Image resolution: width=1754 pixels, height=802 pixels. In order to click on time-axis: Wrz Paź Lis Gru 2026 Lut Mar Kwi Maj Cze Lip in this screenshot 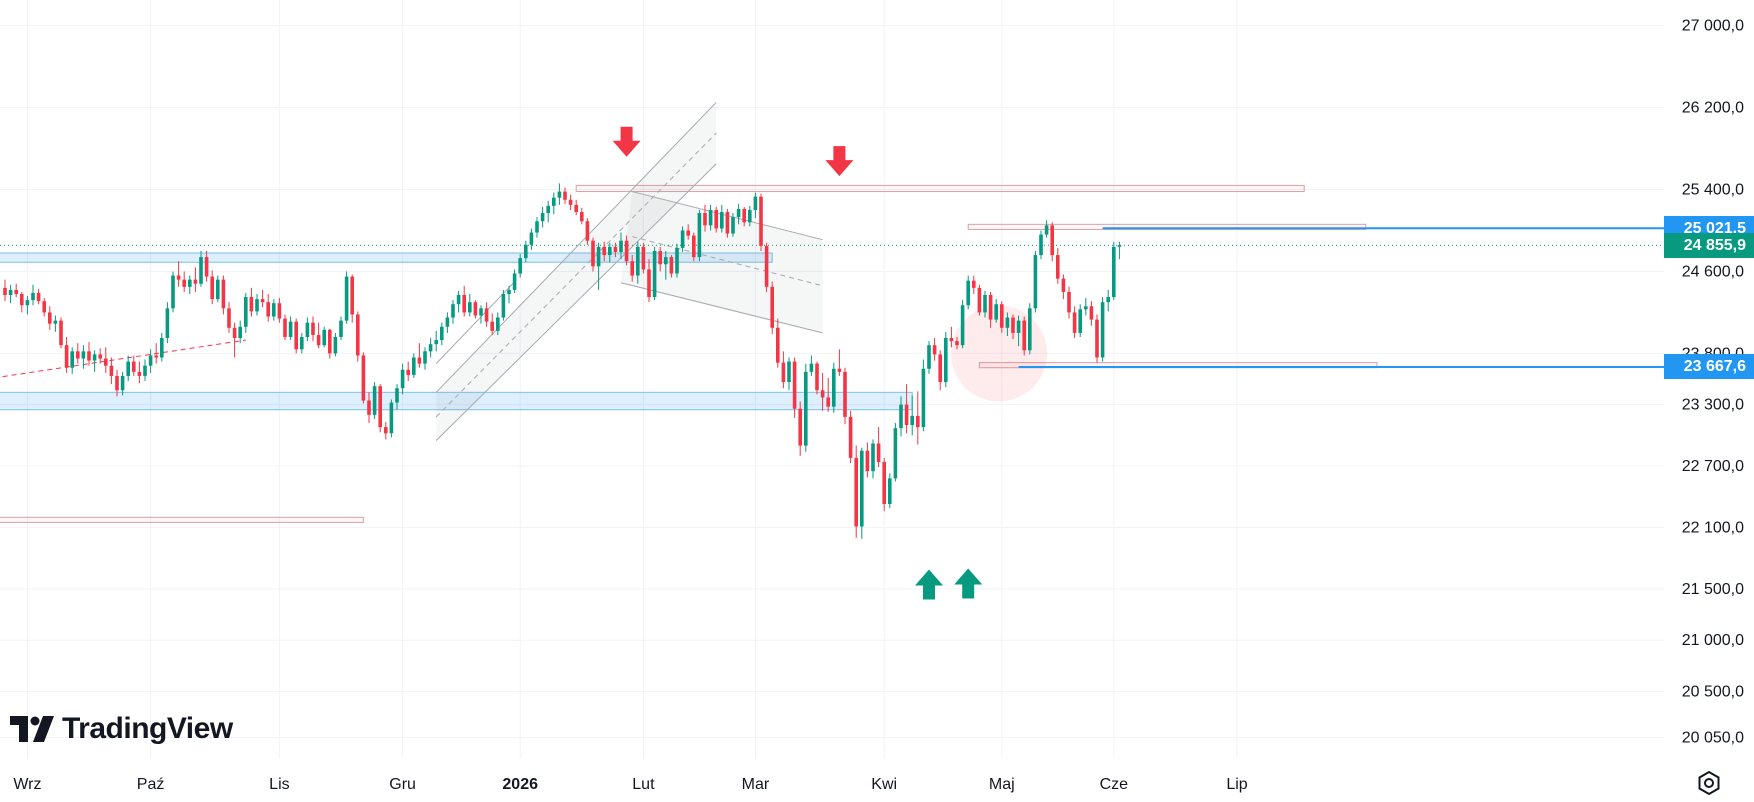, I will do `click(630, 784)`.